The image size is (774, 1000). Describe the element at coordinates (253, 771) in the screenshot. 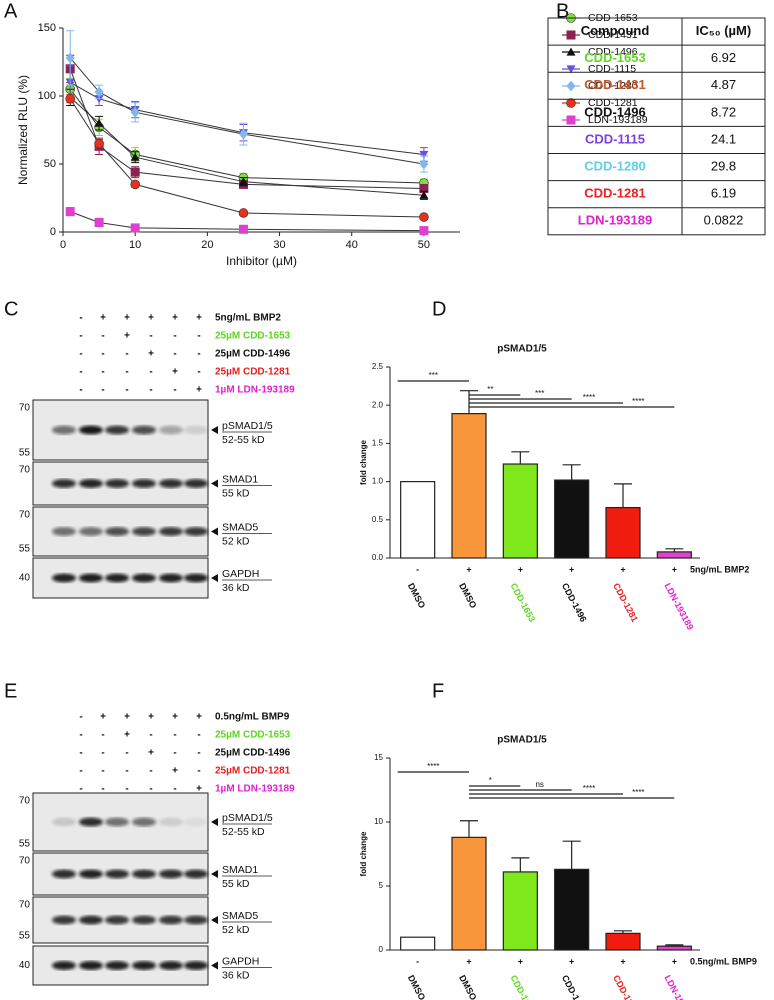

I see `condition-label: 25µM CDD-1281` at that location.